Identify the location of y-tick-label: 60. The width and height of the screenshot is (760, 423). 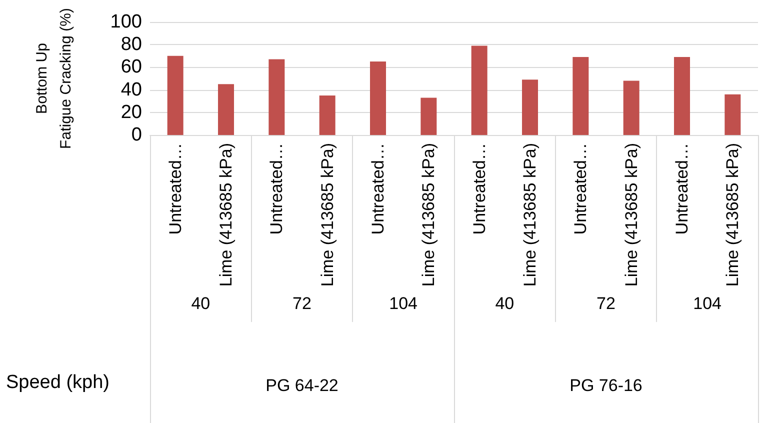
(131, 67).